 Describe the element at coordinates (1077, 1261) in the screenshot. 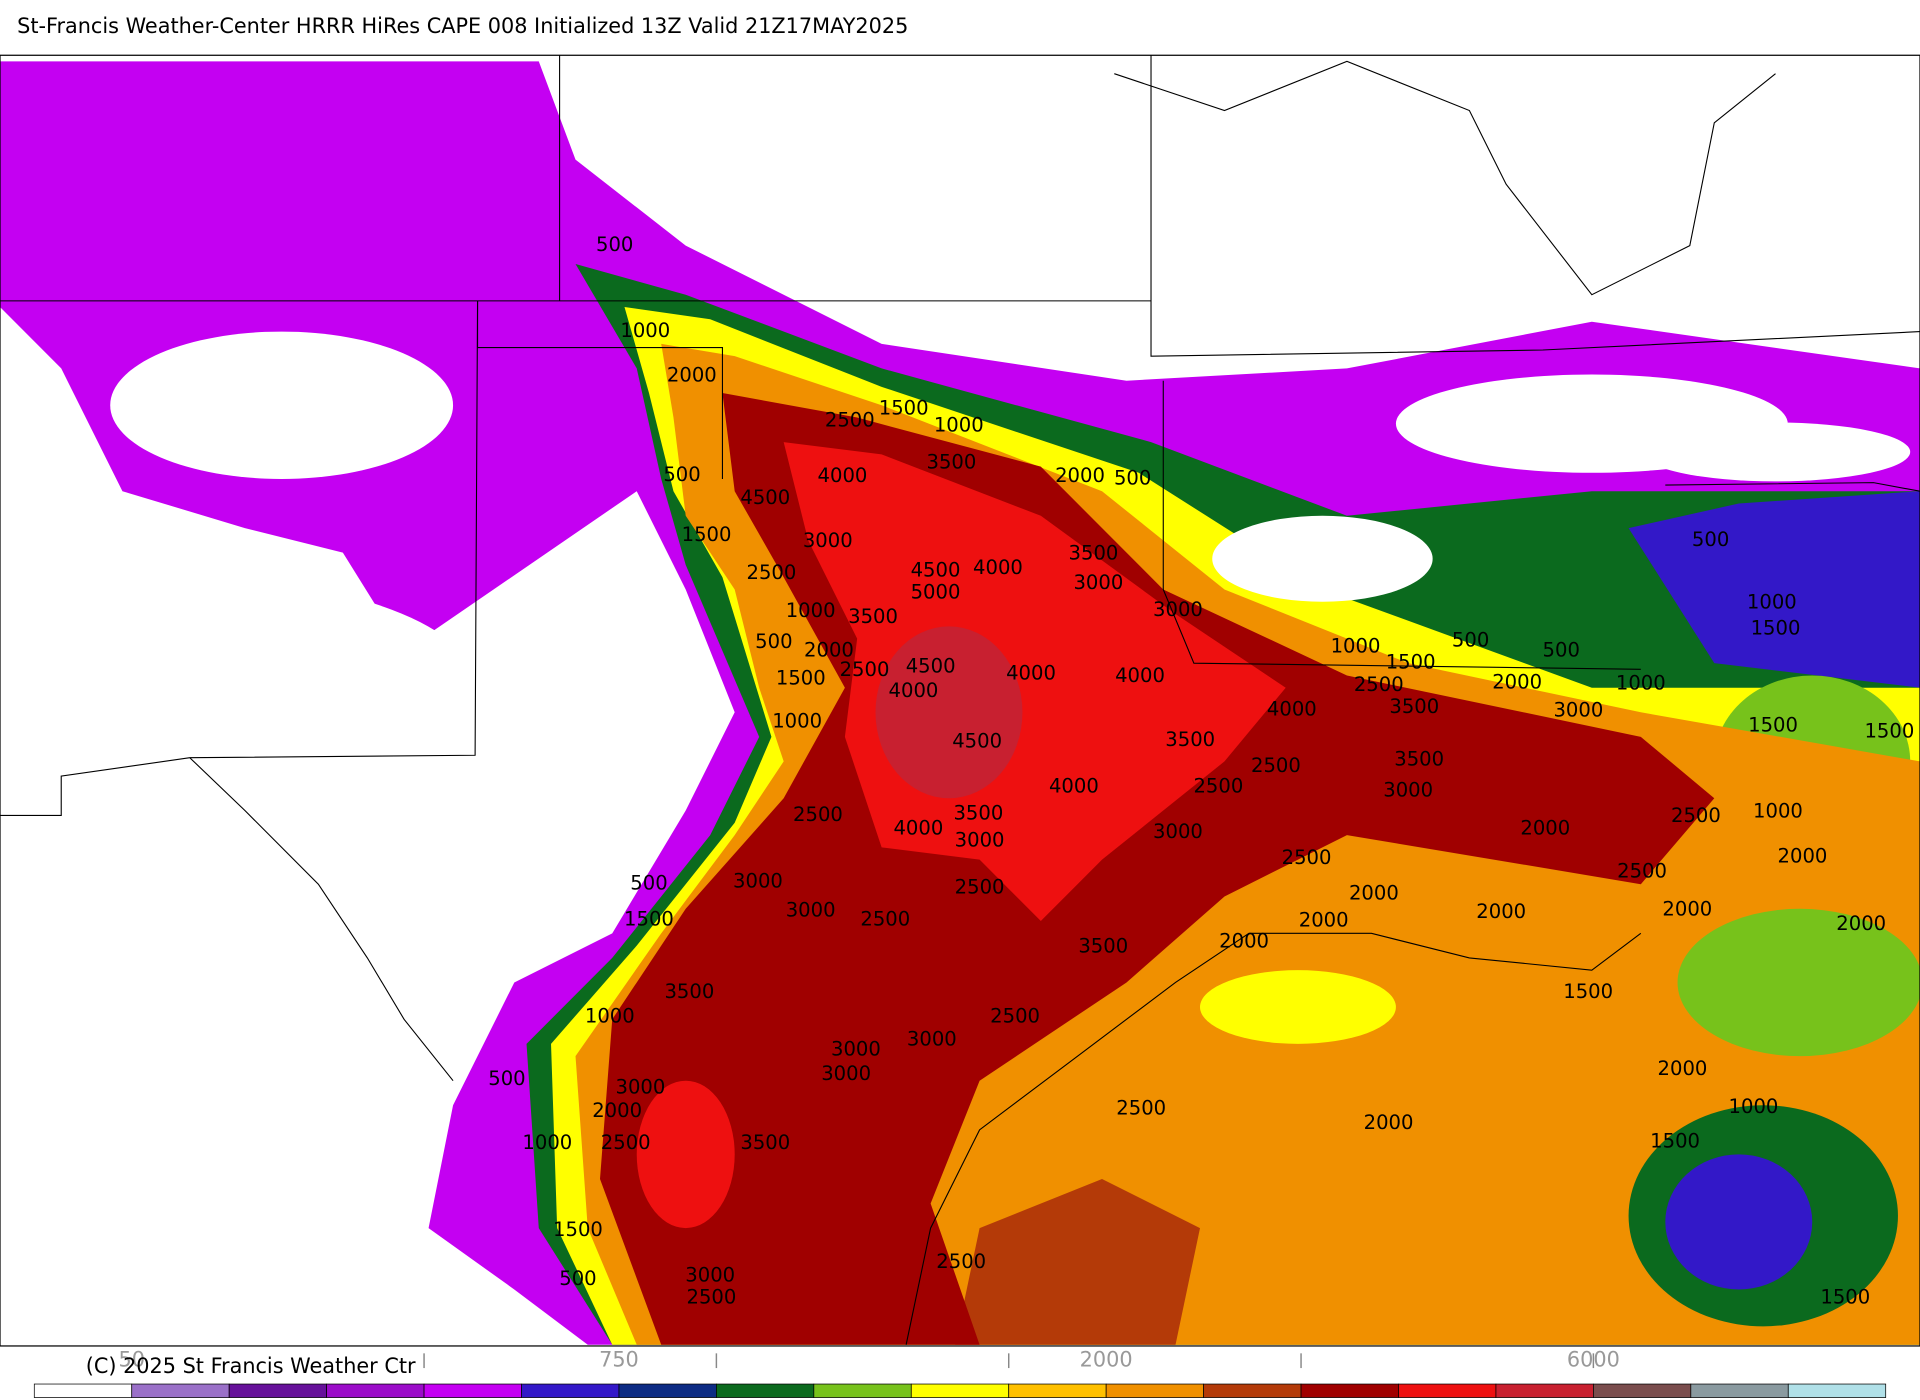

I see `cape-rust` at that location.